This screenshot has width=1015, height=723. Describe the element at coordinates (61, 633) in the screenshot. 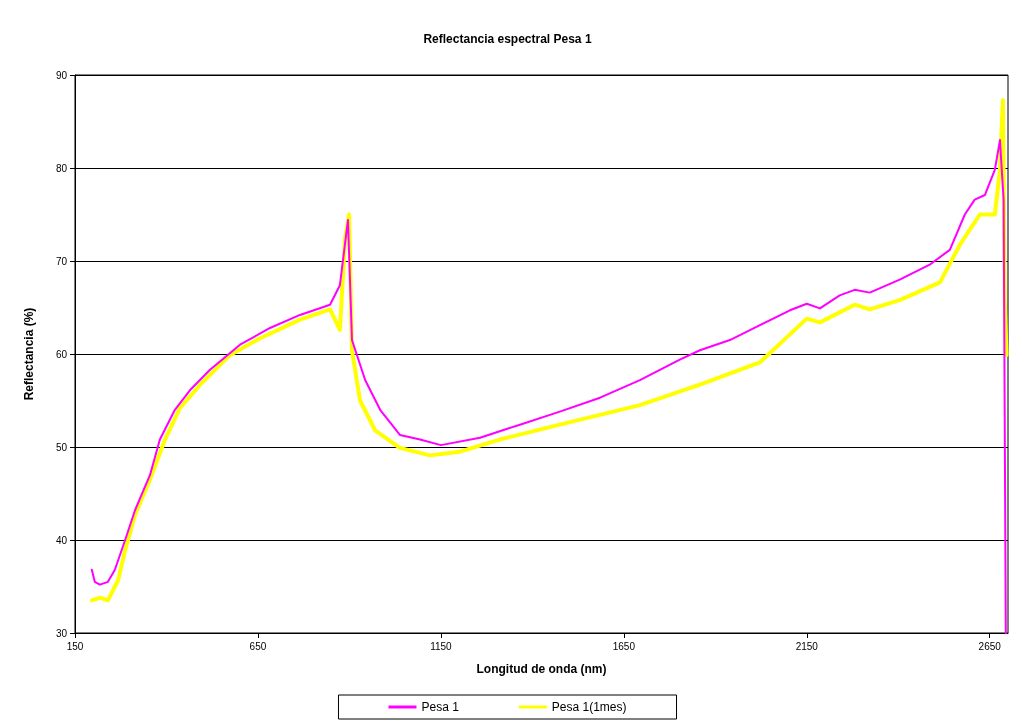

I see `y-tick-label: 30` at that location.